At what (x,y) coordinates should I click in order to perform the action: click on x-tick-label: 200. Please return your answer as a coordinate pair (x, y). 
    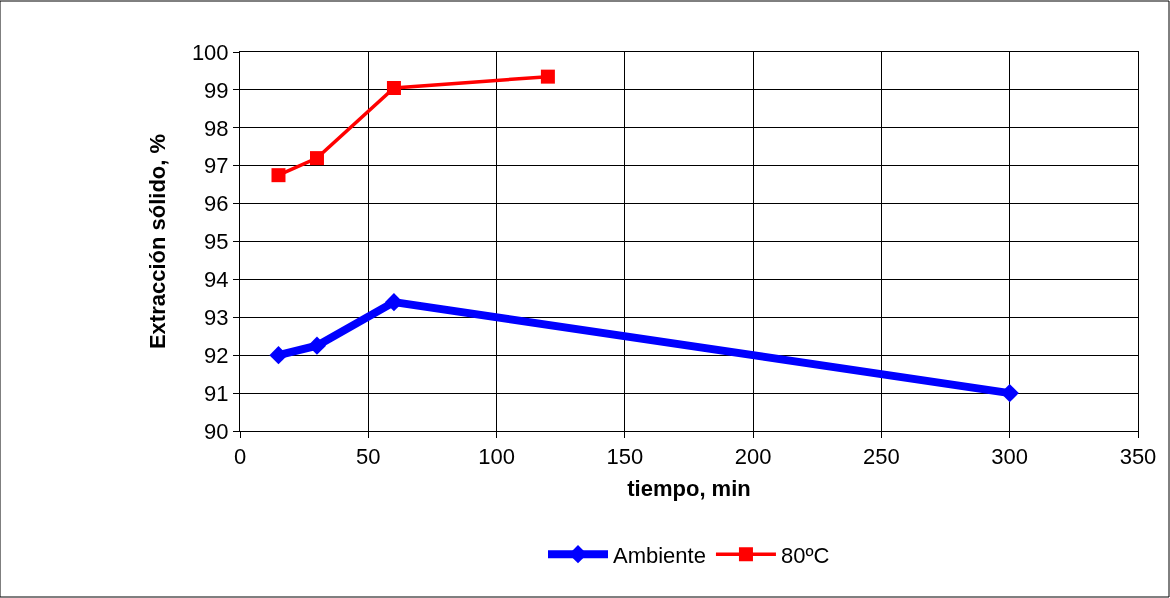
    Looking at the image, I should click on (753, 457).